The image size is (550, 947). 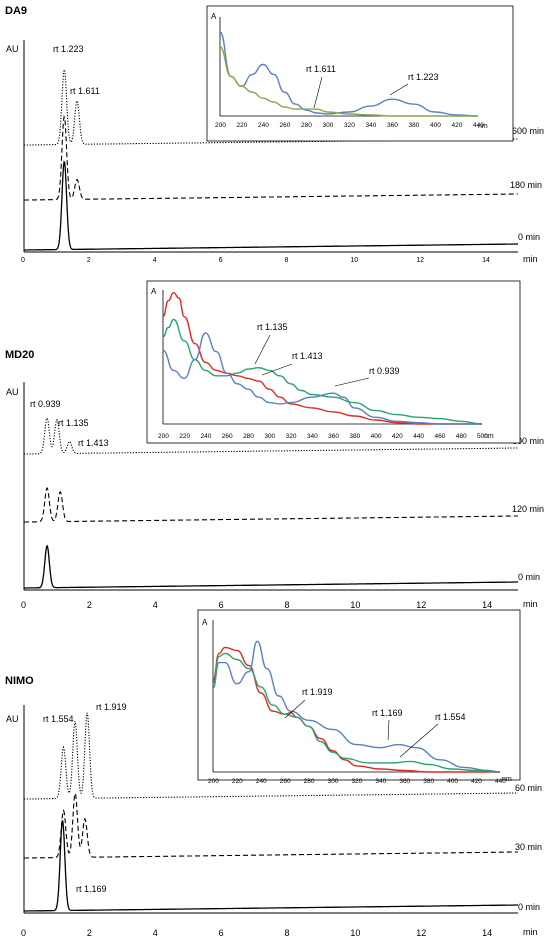 I want to click on inset-tick-label: 440, so click(x=478, y=125).